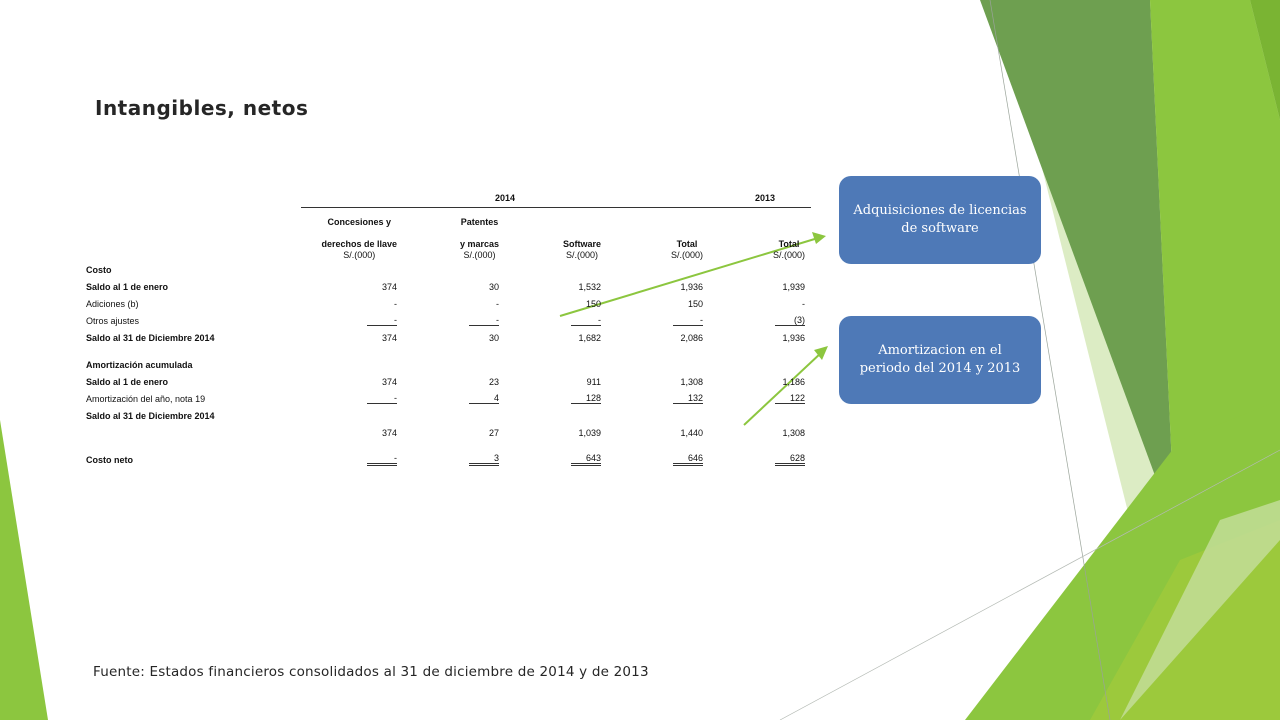  What do you see at coordinates (589, 337) in the screenshot?
I see `table-cell: 1,682` at bounding box center [589, 337].